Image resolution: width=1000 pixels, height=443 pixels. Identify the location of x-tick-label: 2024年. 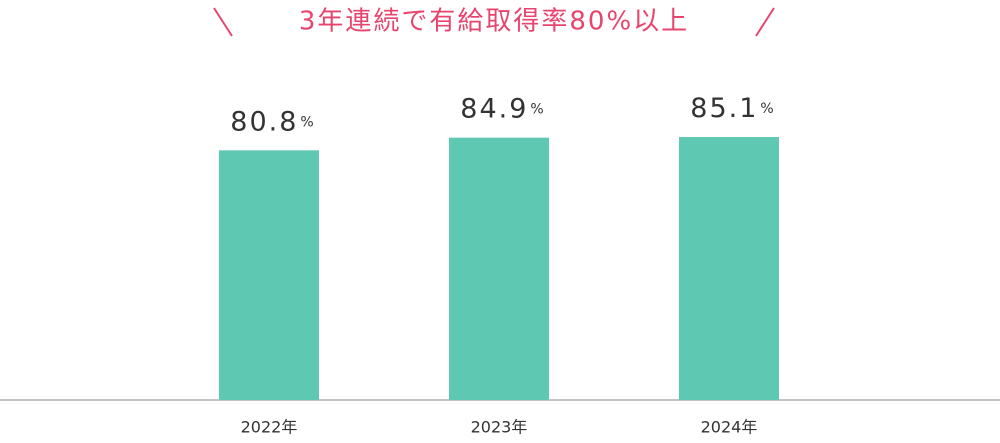
(729, 427).